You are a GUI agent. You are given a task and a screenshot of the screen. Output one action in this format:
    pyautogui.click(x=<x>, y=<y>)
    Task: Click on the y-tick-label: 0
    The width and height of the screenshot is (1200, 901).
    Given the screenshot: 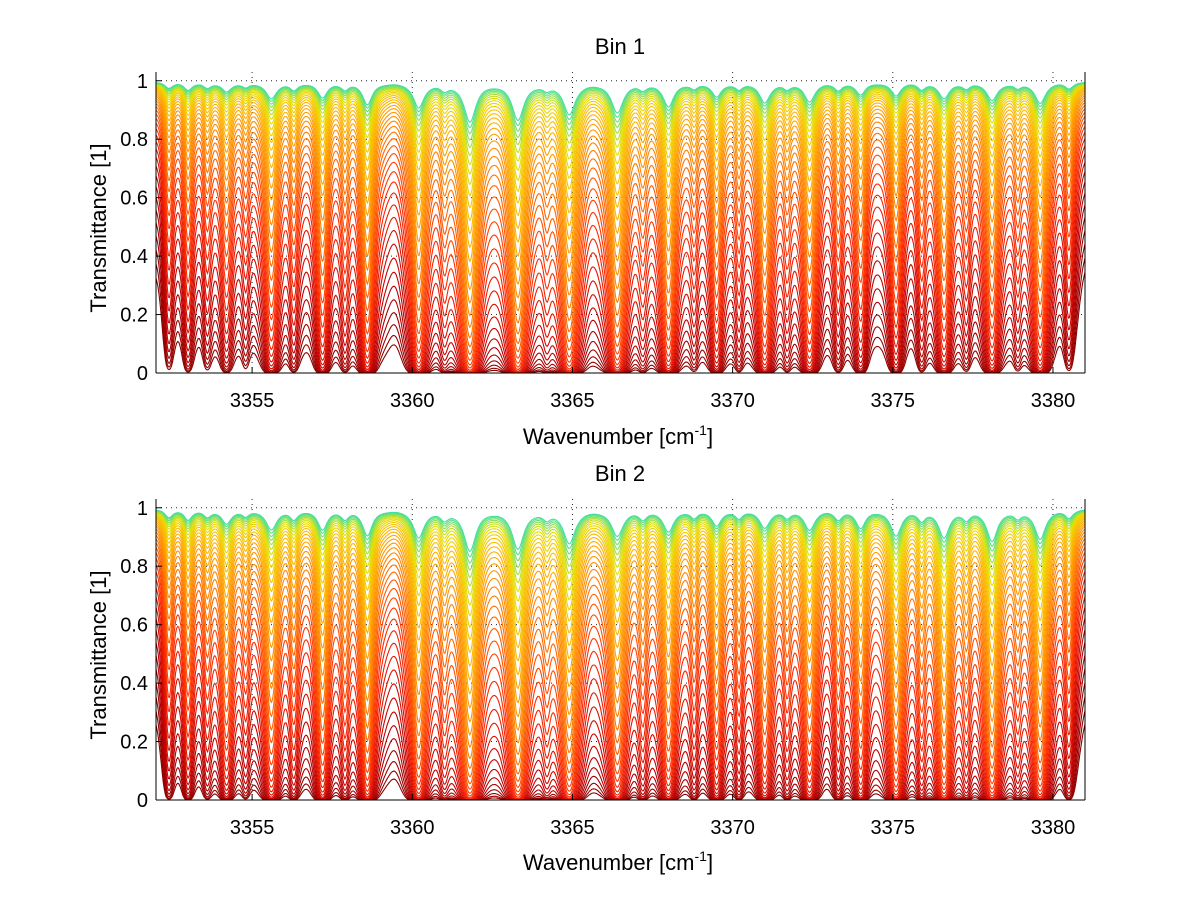 What is the action you would take?
    pyautogui.click(x=142, y=801)
    